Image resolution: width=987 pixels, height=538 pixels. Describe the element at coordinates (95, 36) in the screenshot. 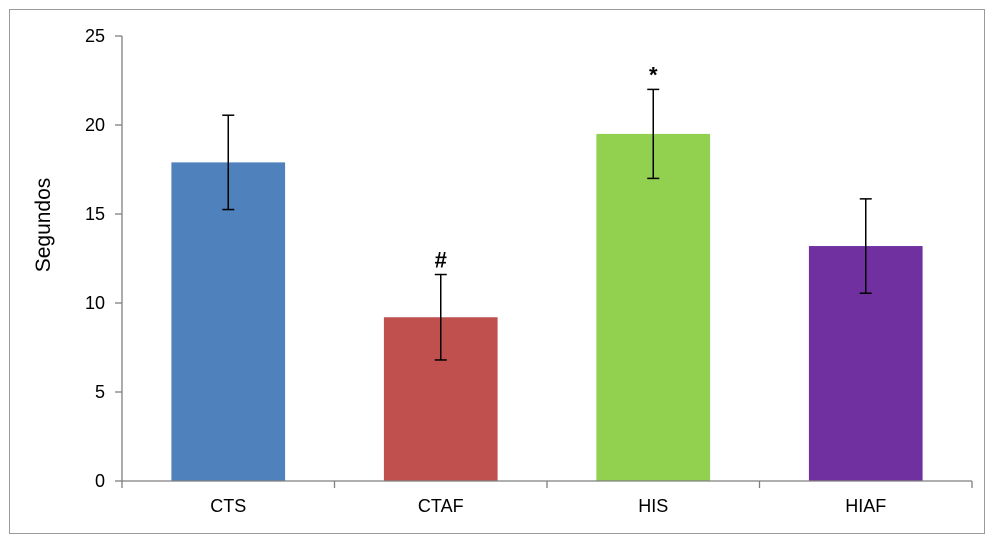

I see `y-tick-label: 25` at that location.